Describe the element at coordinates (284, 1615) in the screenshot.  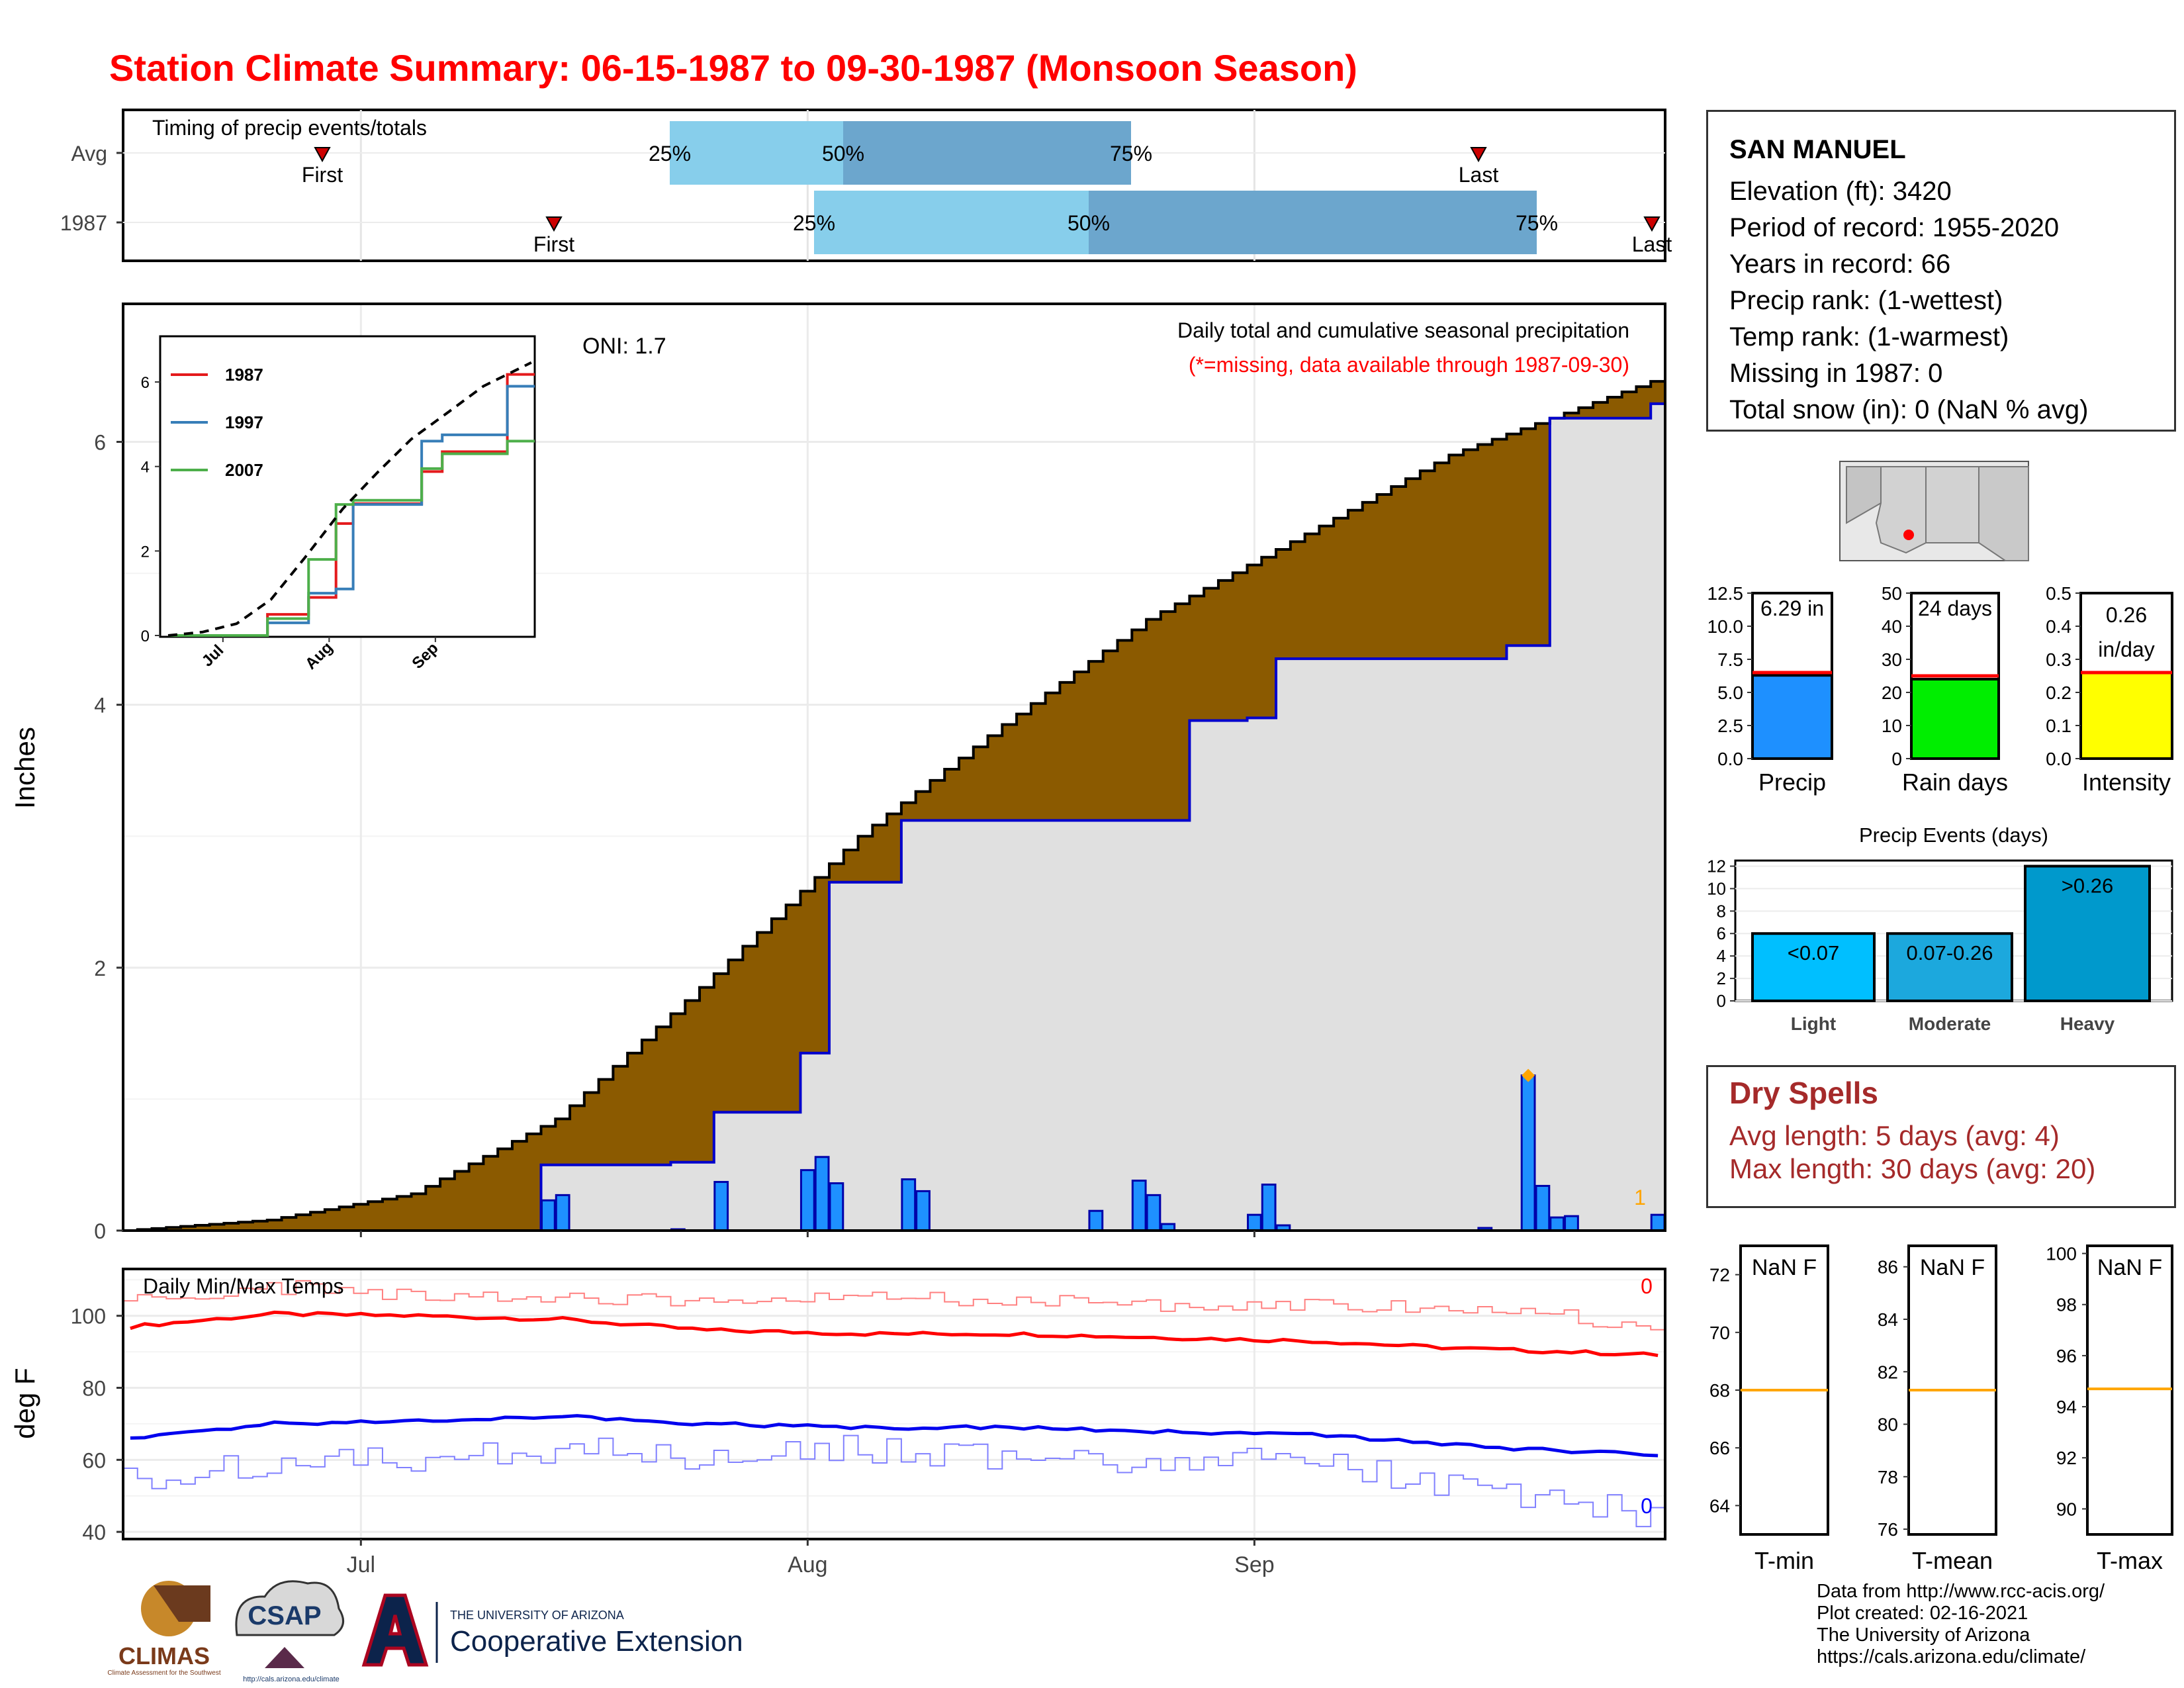
I see `csap-logo-text: CSAP` at that location.